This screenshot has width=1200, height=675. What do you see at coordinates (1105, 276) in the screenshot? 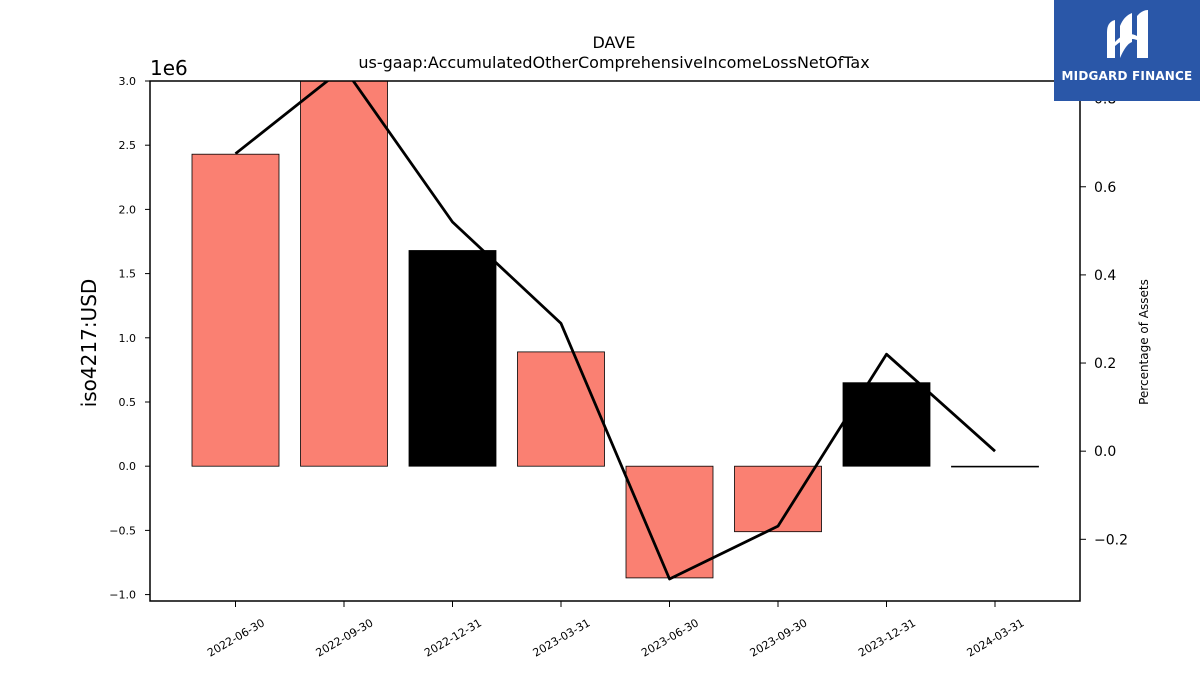
I see `y2-tick-label: 0.4` at bounding box center [1105, 276].